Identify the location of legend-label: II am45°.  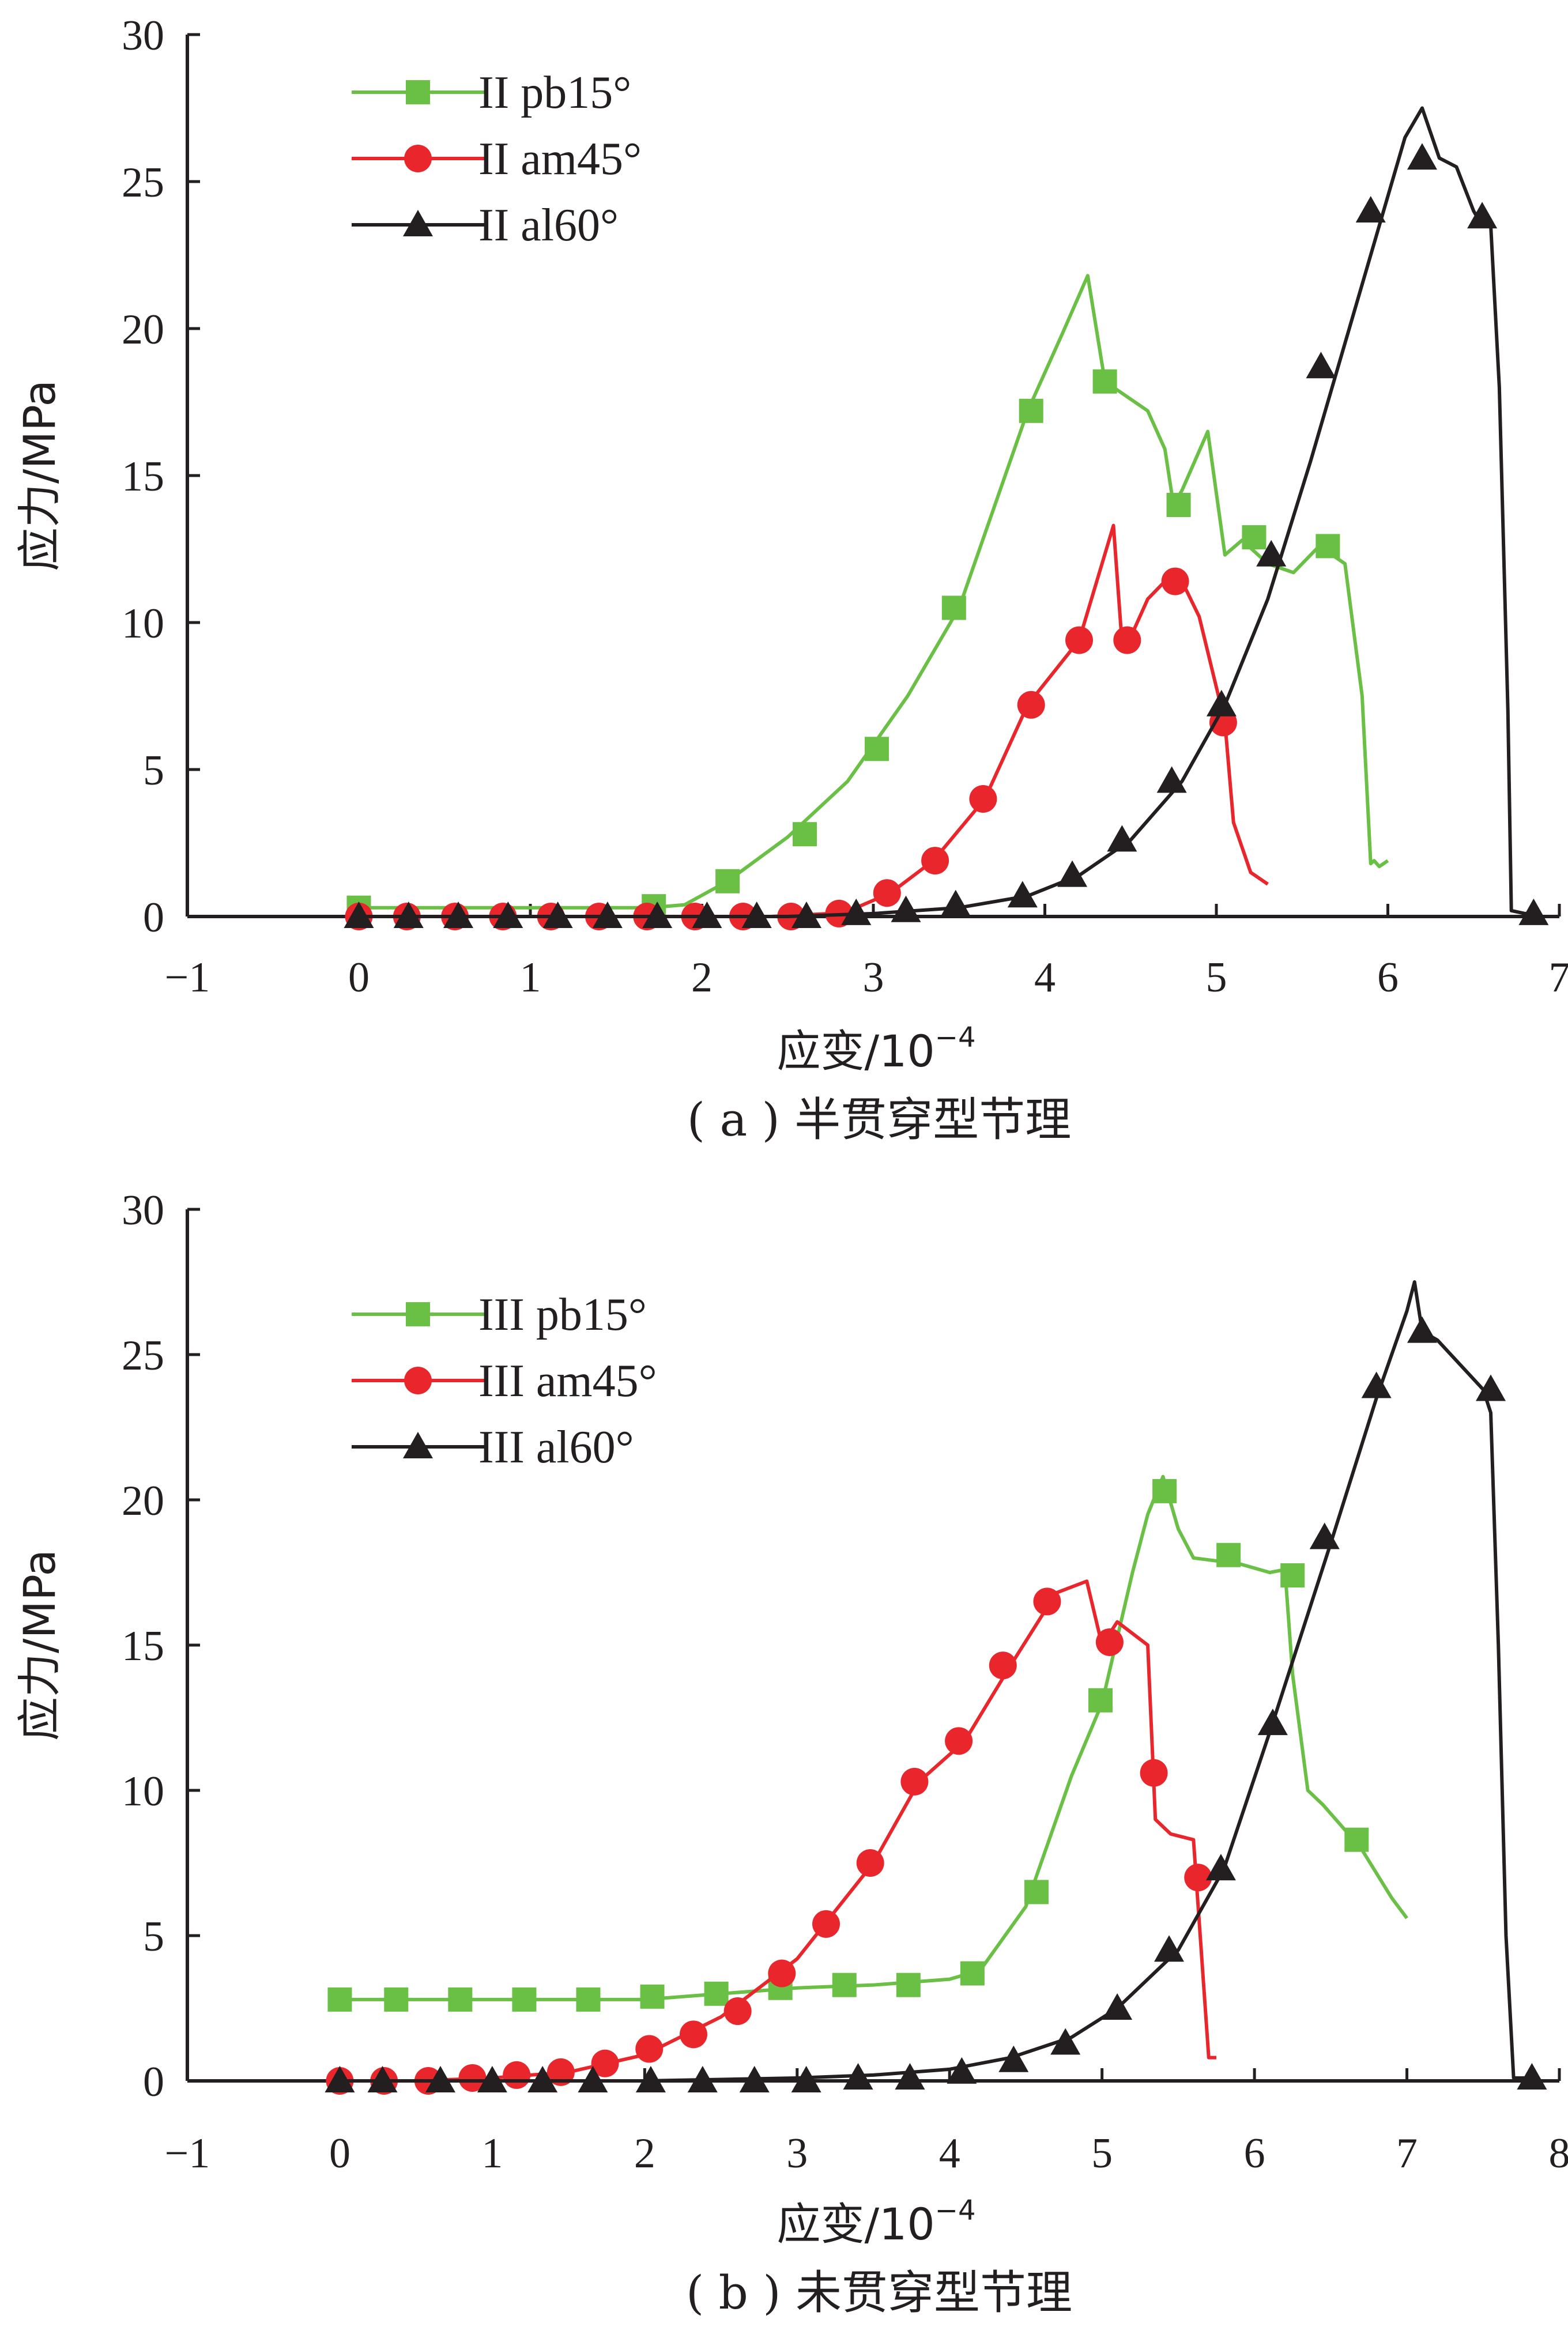
(560, 159).